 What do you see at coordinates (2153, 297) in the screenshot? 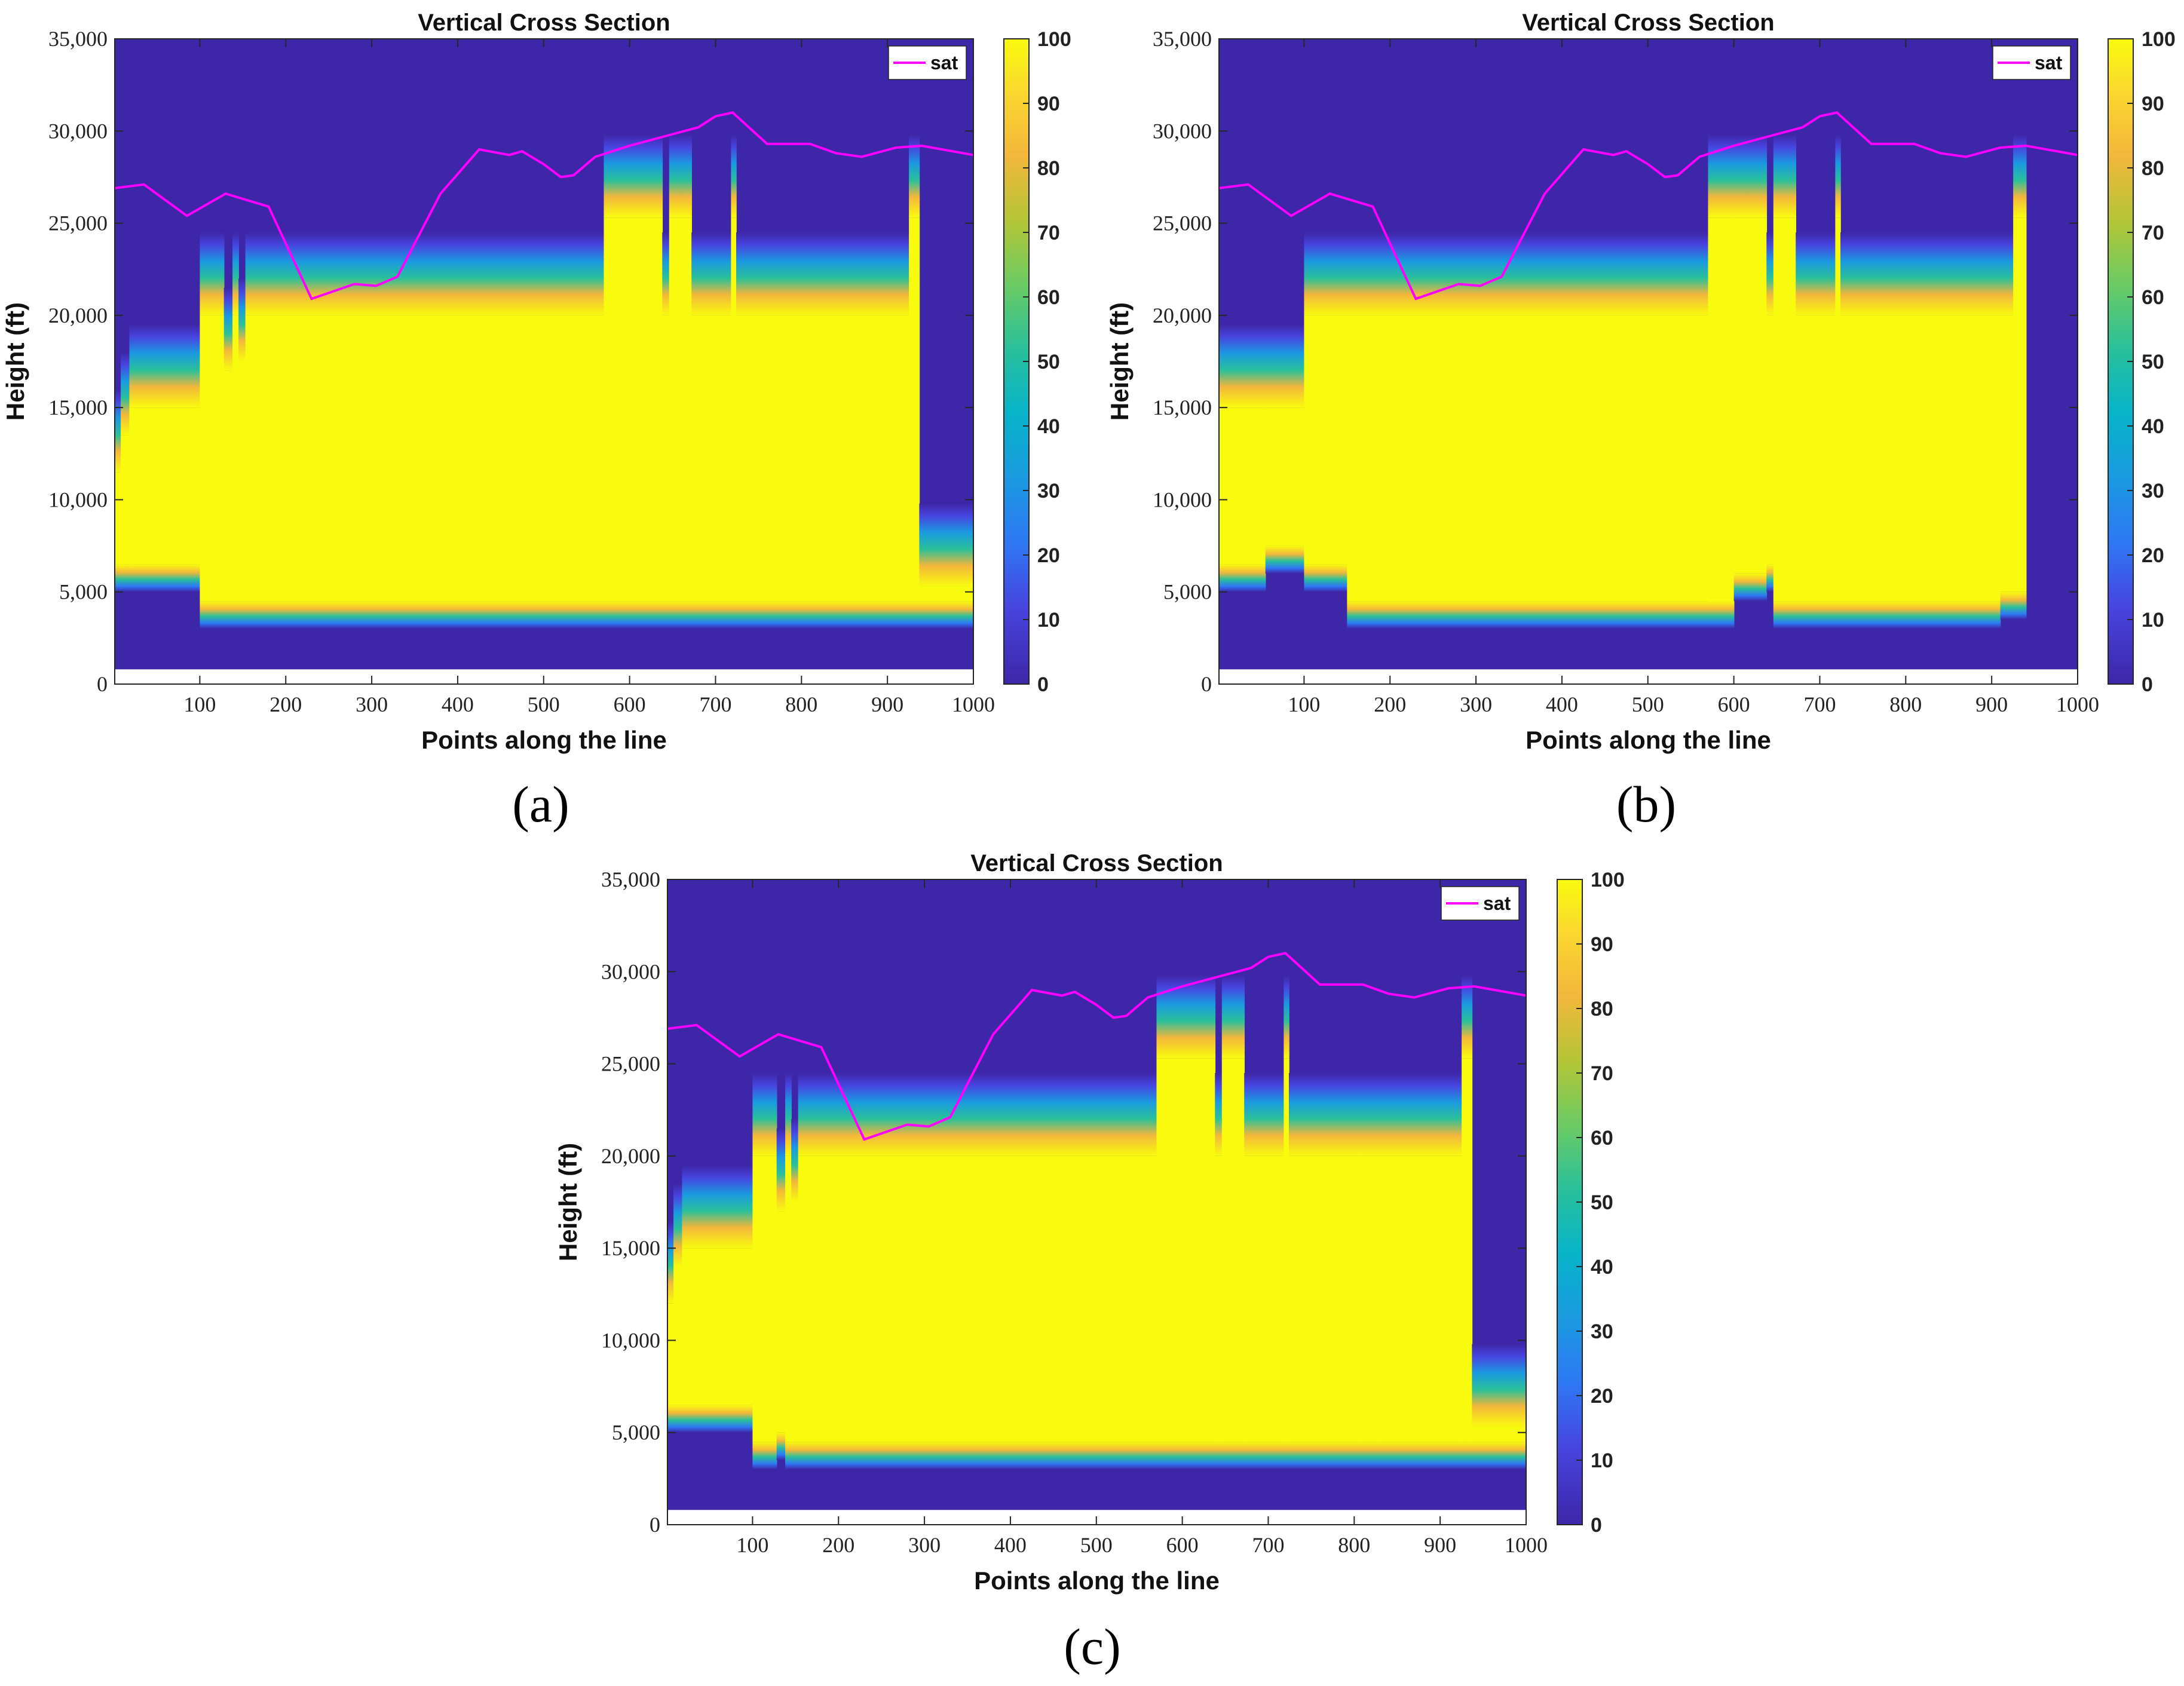
I see `colorbar-tick-label: 60` at bounding box center [2153, 297].